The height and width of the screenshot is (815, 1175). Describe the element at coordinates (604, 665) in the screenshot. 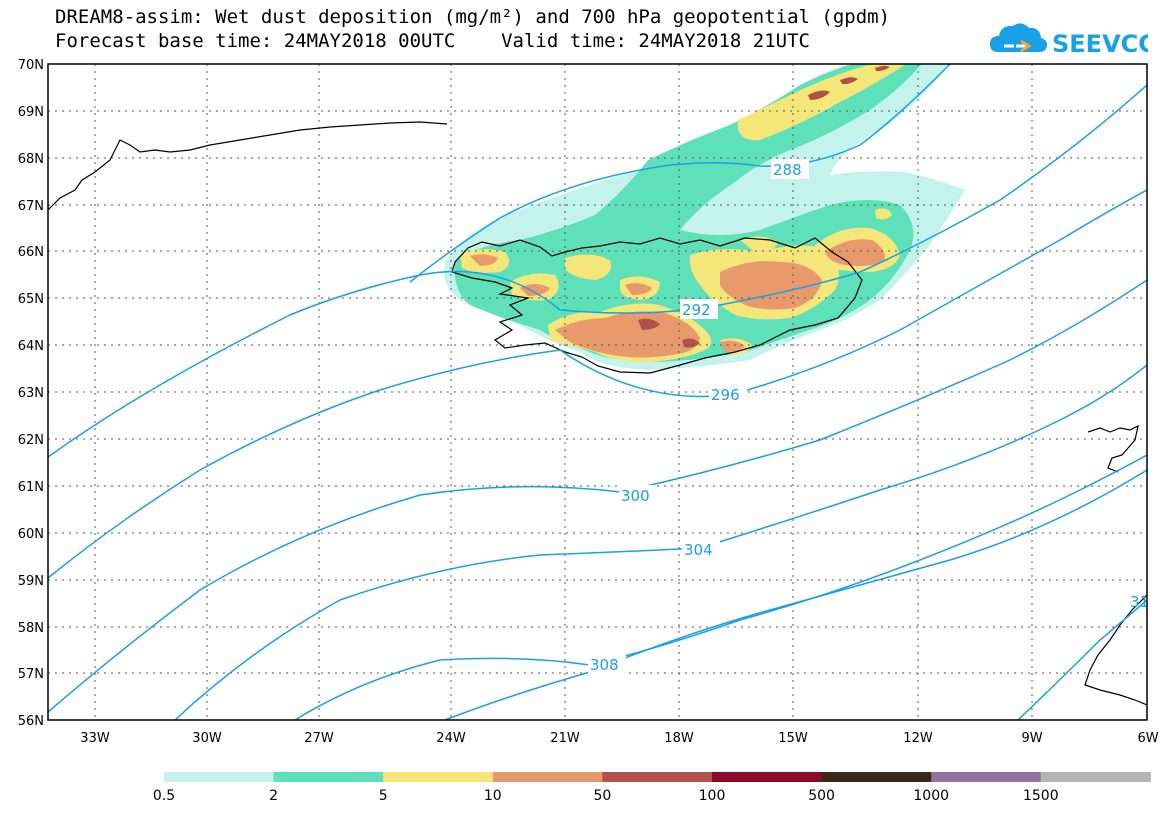

I see `contour-label-308: 308` at that location.